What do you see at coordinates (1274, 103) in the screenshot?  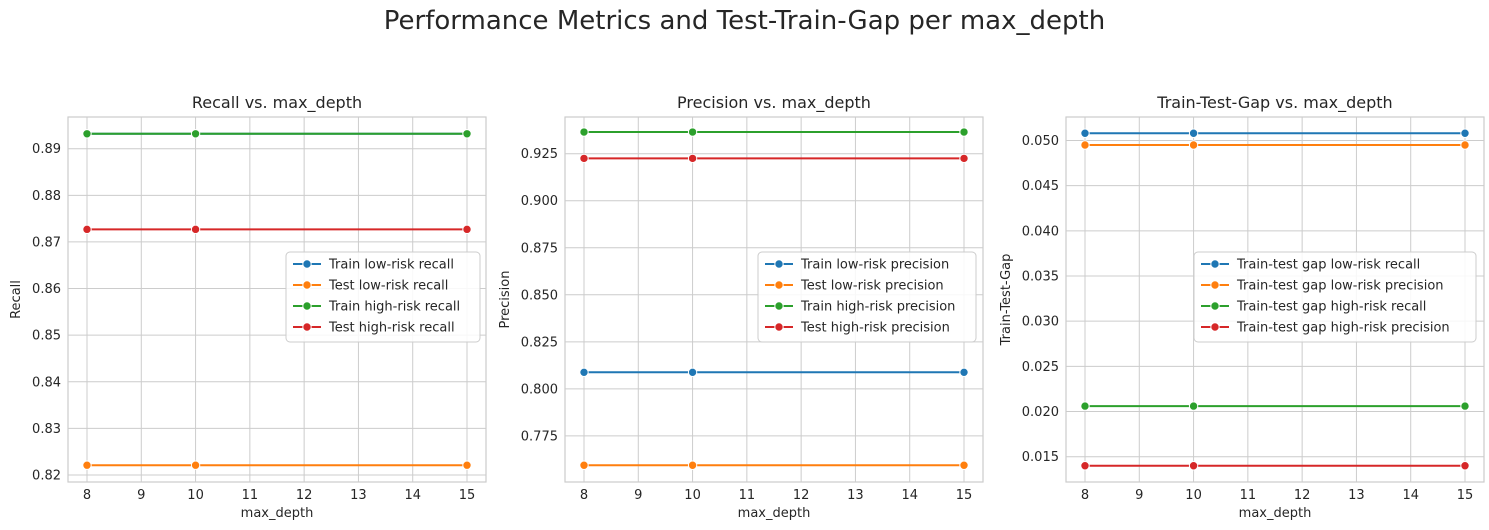 I see `chart-title: Train-Test-Gap vs. max_depth` at bounding box center [1274, 103].